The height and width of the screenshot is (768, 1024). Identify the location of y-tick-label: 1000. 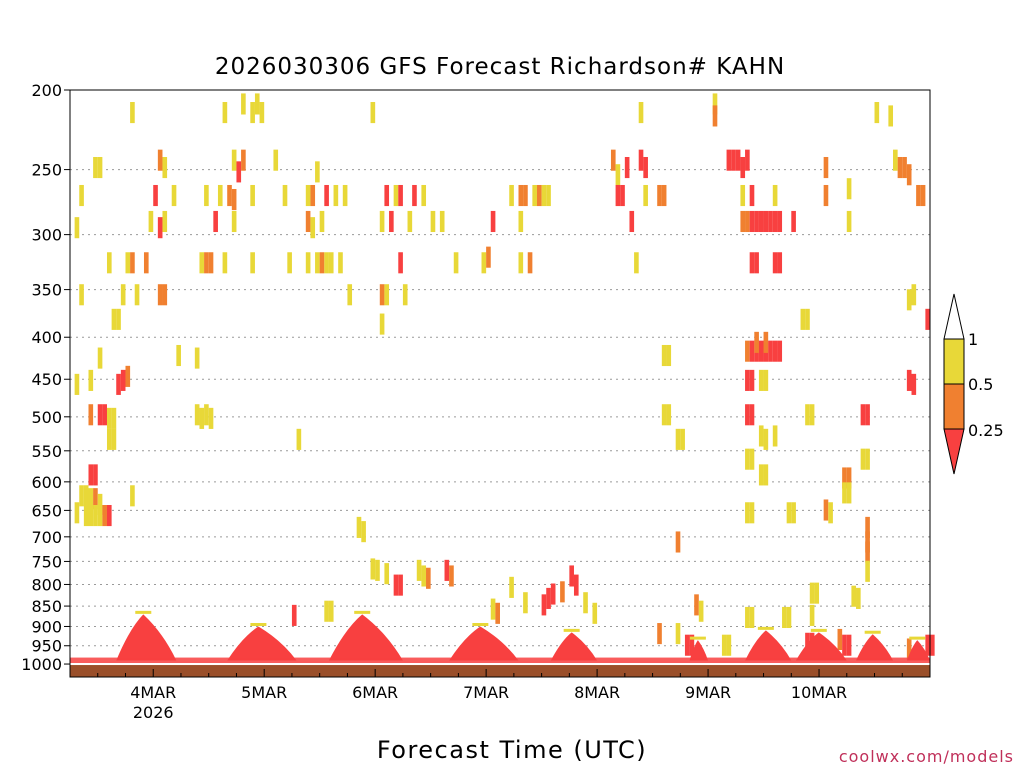
(41, 664).